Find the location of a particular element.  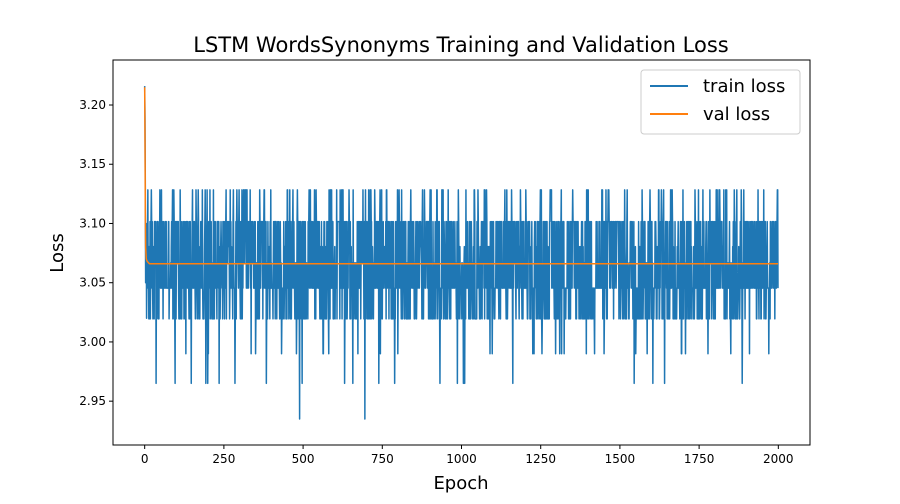

x-tick-label: 0 is located at coordinates (145, 459).